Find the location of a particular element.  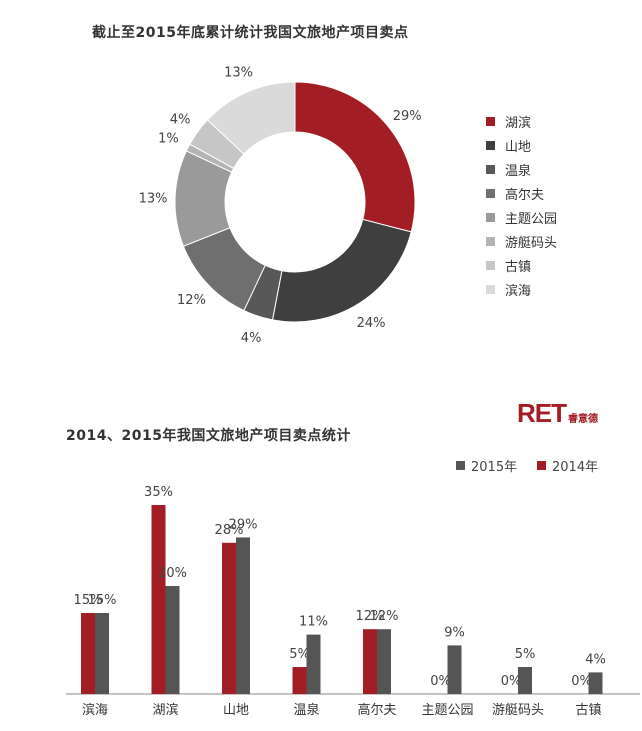

bar-data-label: 35% is located at coordinates (158, 492).